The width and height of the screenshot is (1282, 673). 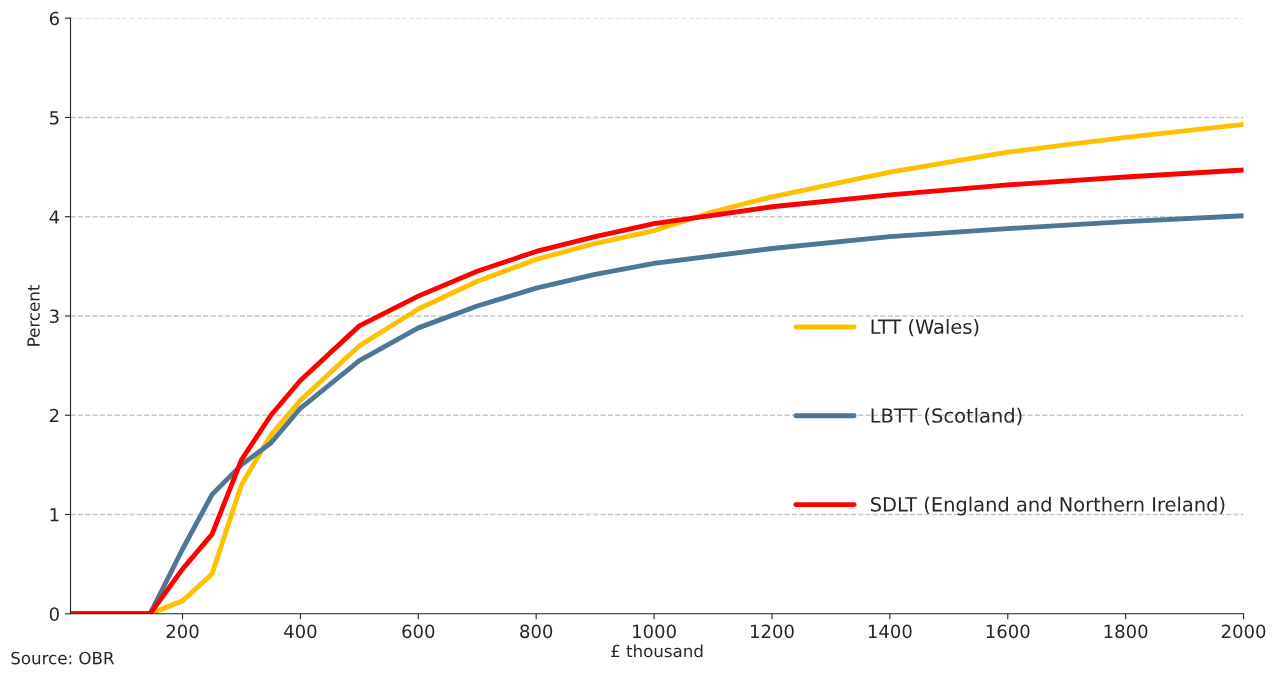 I want to click on x-tick-label: 1800, so click(x=1126, y=631).